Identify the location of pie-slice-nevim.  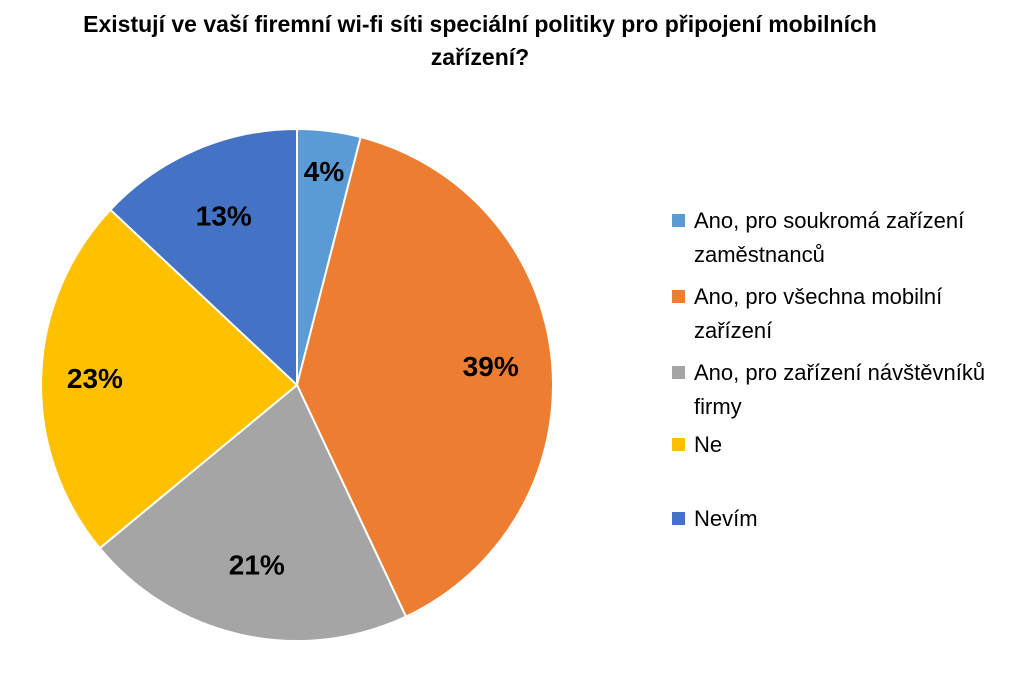
(203, 257).